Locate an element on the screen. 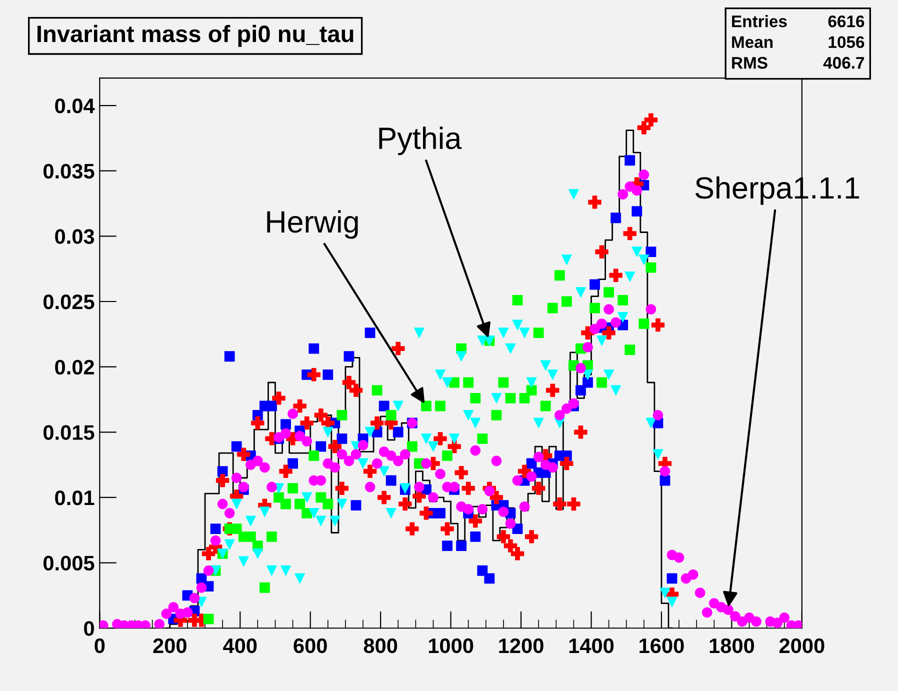 The width and height of the screenshot is (898, 691). x-tick-label: 2000 is located at coordinates (801, 646).